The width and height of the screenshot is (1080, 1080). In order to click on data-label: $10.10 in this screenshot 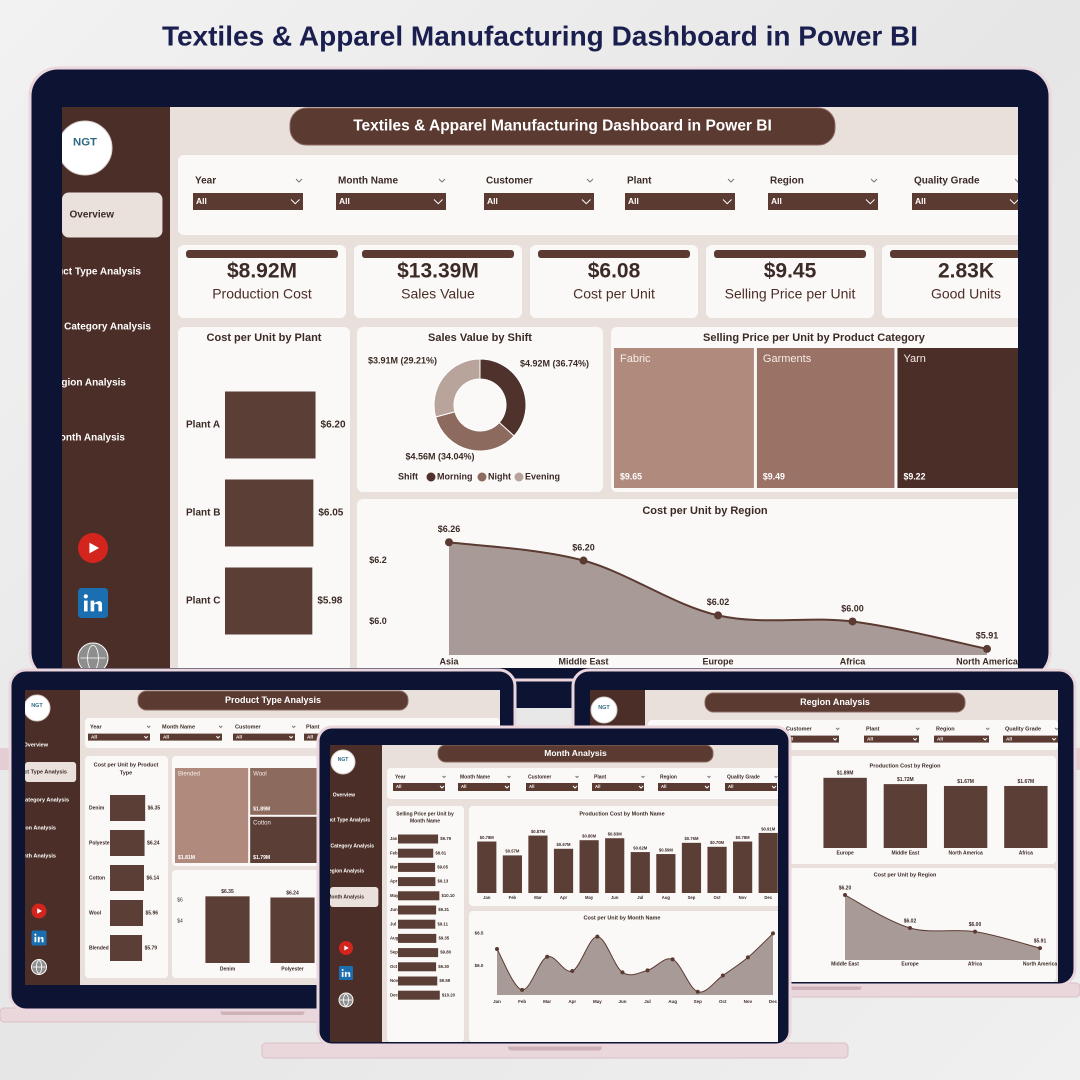, I will do `click(449, 895)`.